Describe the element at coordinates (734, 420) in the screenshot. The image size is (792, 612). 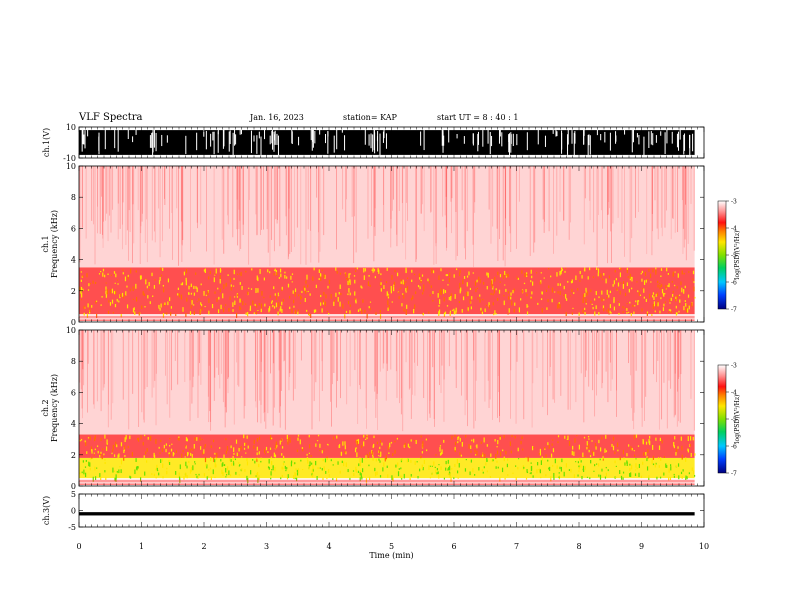
I see `colorbar-tick-label-2-2: -5` at that location.